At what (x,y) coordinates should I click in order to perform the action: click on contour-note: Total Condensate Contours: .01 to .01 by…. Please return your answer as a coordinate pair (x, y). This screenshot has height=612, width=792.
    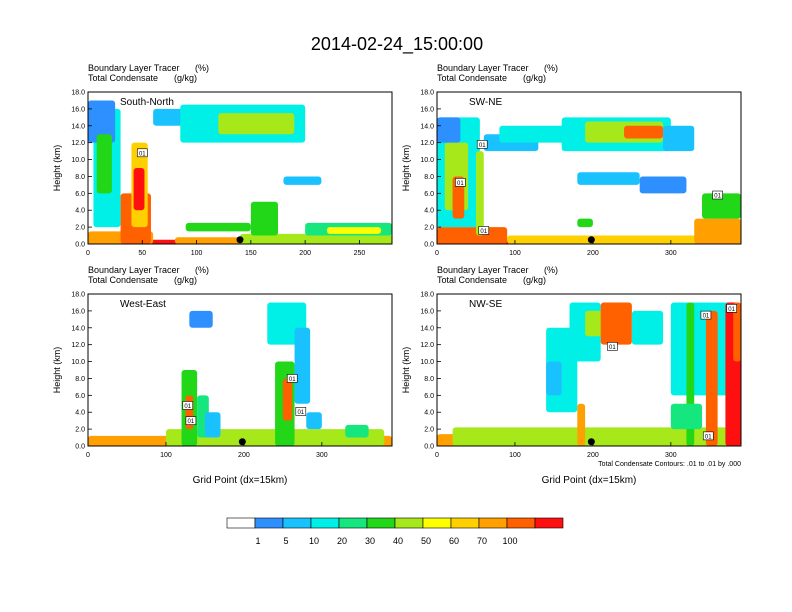
    Looking at the image, I should click on (669, 464).